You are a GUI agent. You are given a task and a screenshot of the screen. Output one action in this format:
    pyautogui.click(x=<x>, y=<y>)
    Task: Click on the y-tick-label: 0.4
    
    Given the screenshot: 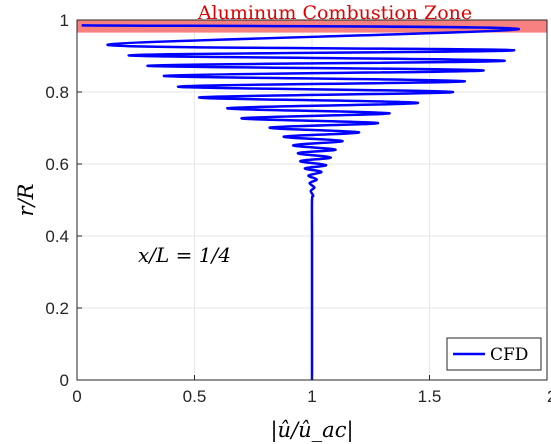 What is the action you would take?
    pyautogui.click(x=57, y=236)
    